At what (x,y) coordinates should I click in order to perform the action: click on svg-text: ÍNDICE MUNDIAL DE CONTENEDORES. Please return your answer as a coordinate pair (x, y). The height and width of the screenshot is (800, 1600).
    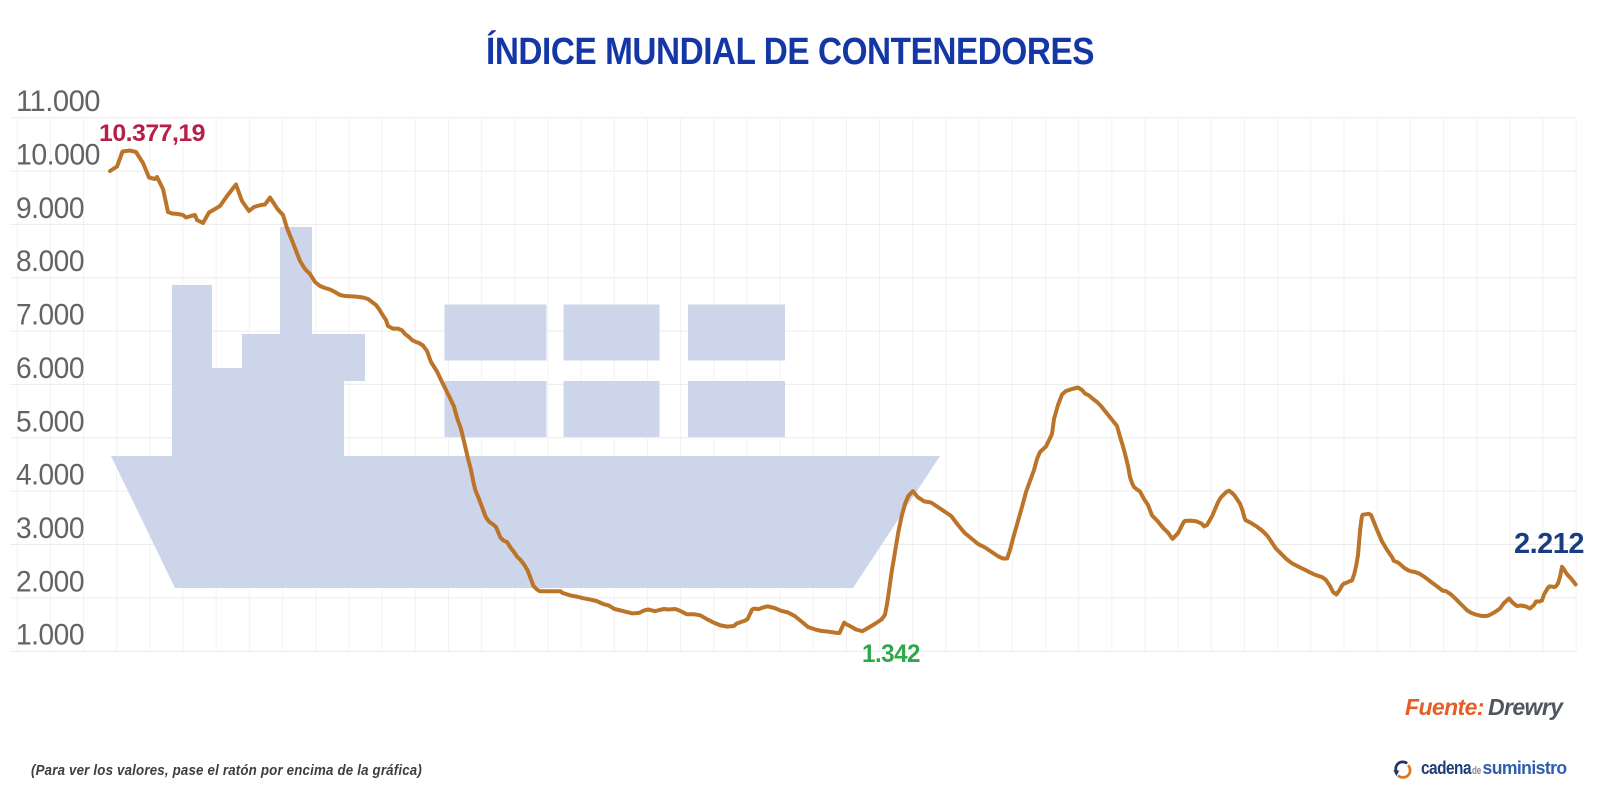
    Looking at the image, I should click on (790, 51).